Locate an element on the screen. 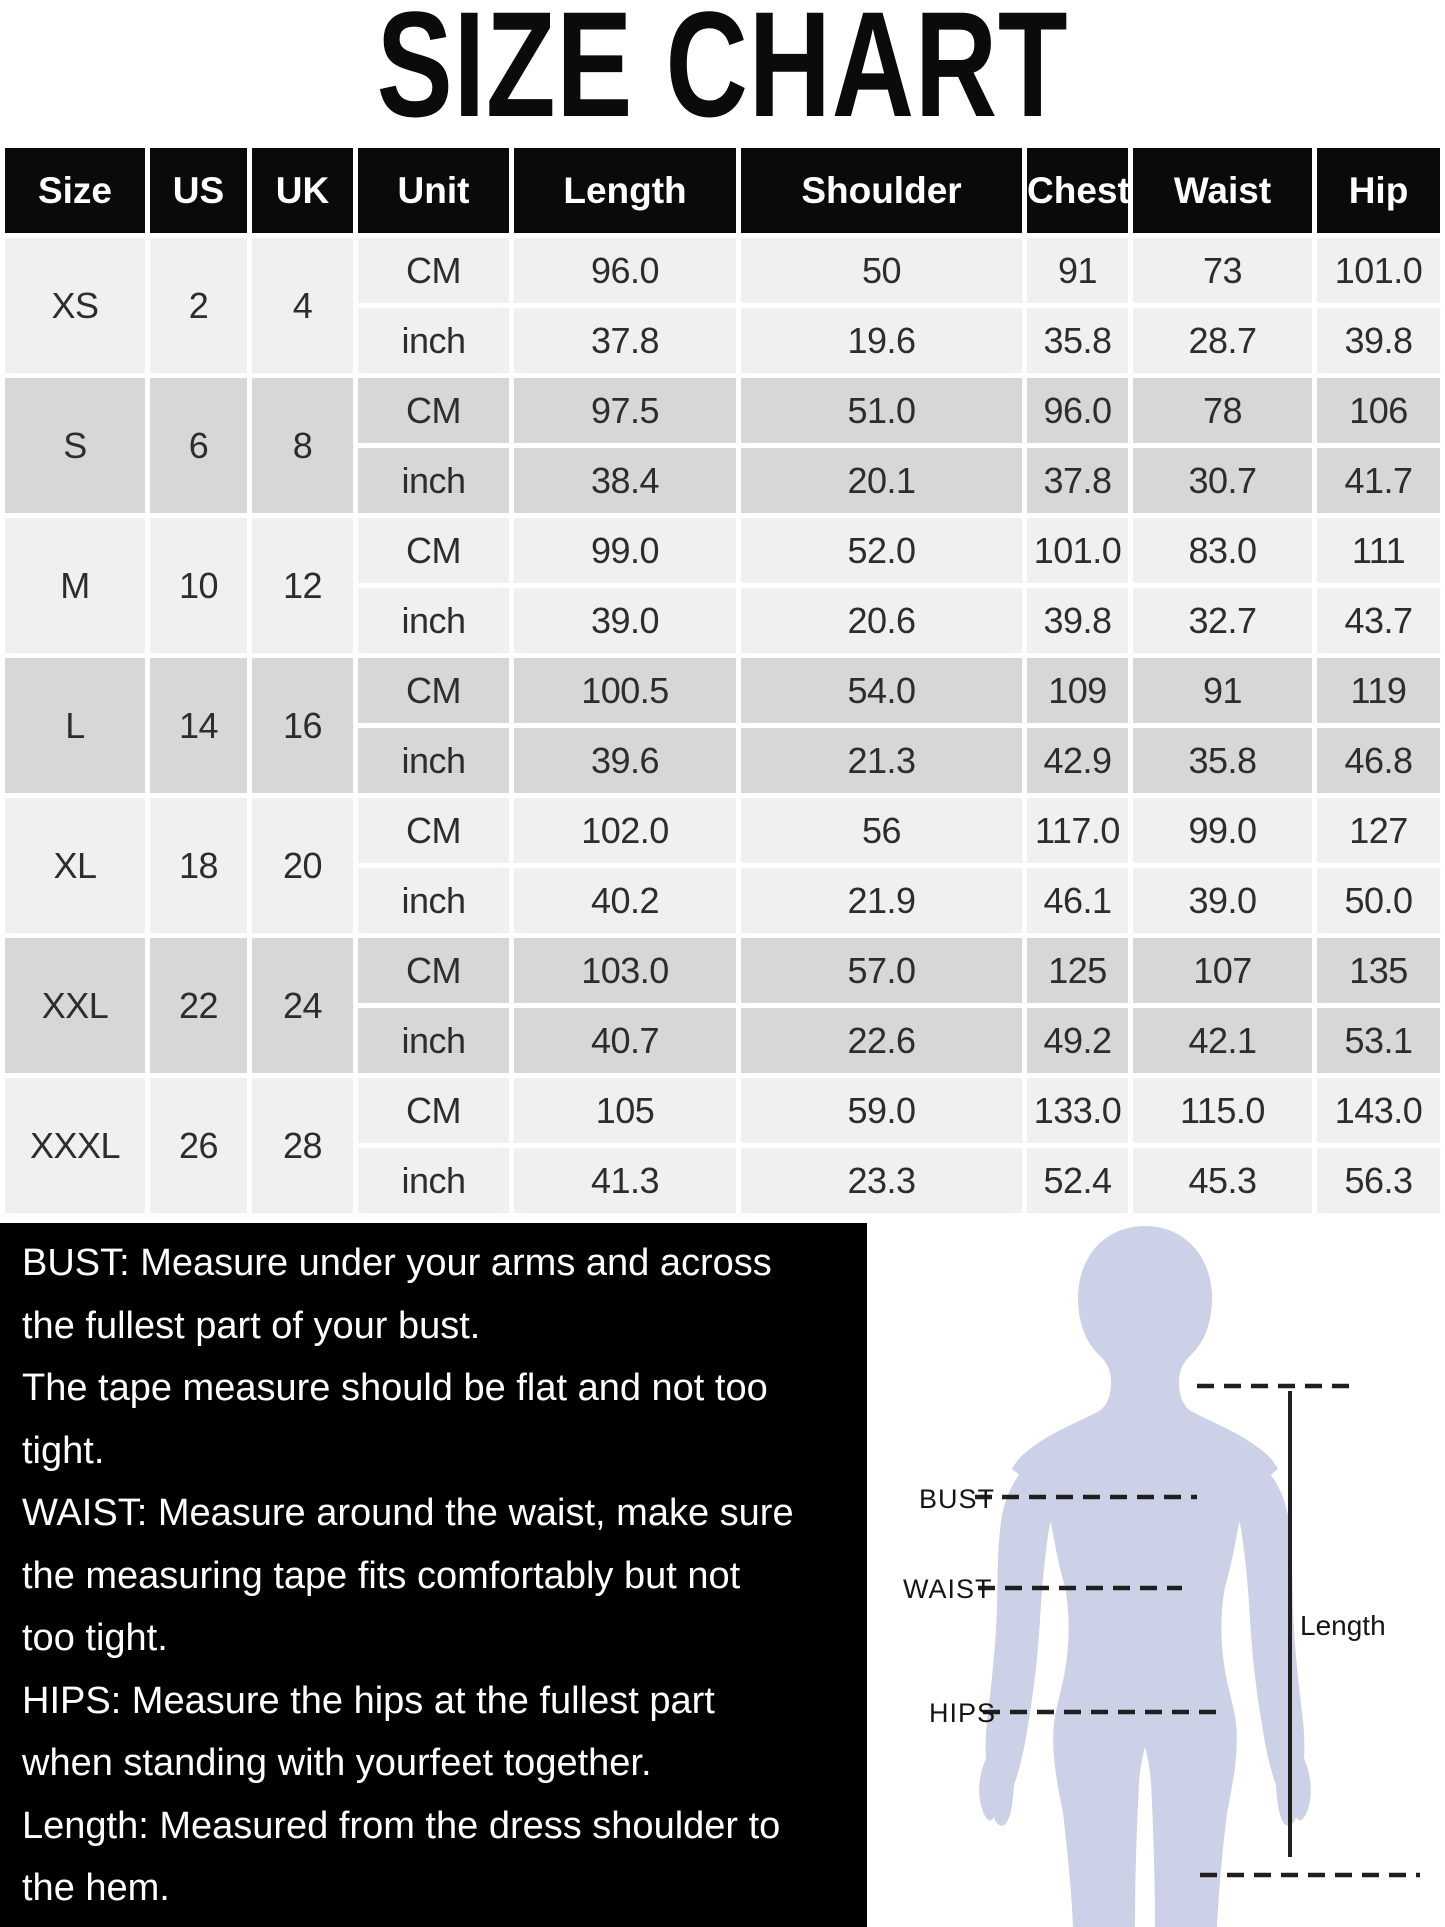  us-cell: 14 is located at coordinates (198, 725).